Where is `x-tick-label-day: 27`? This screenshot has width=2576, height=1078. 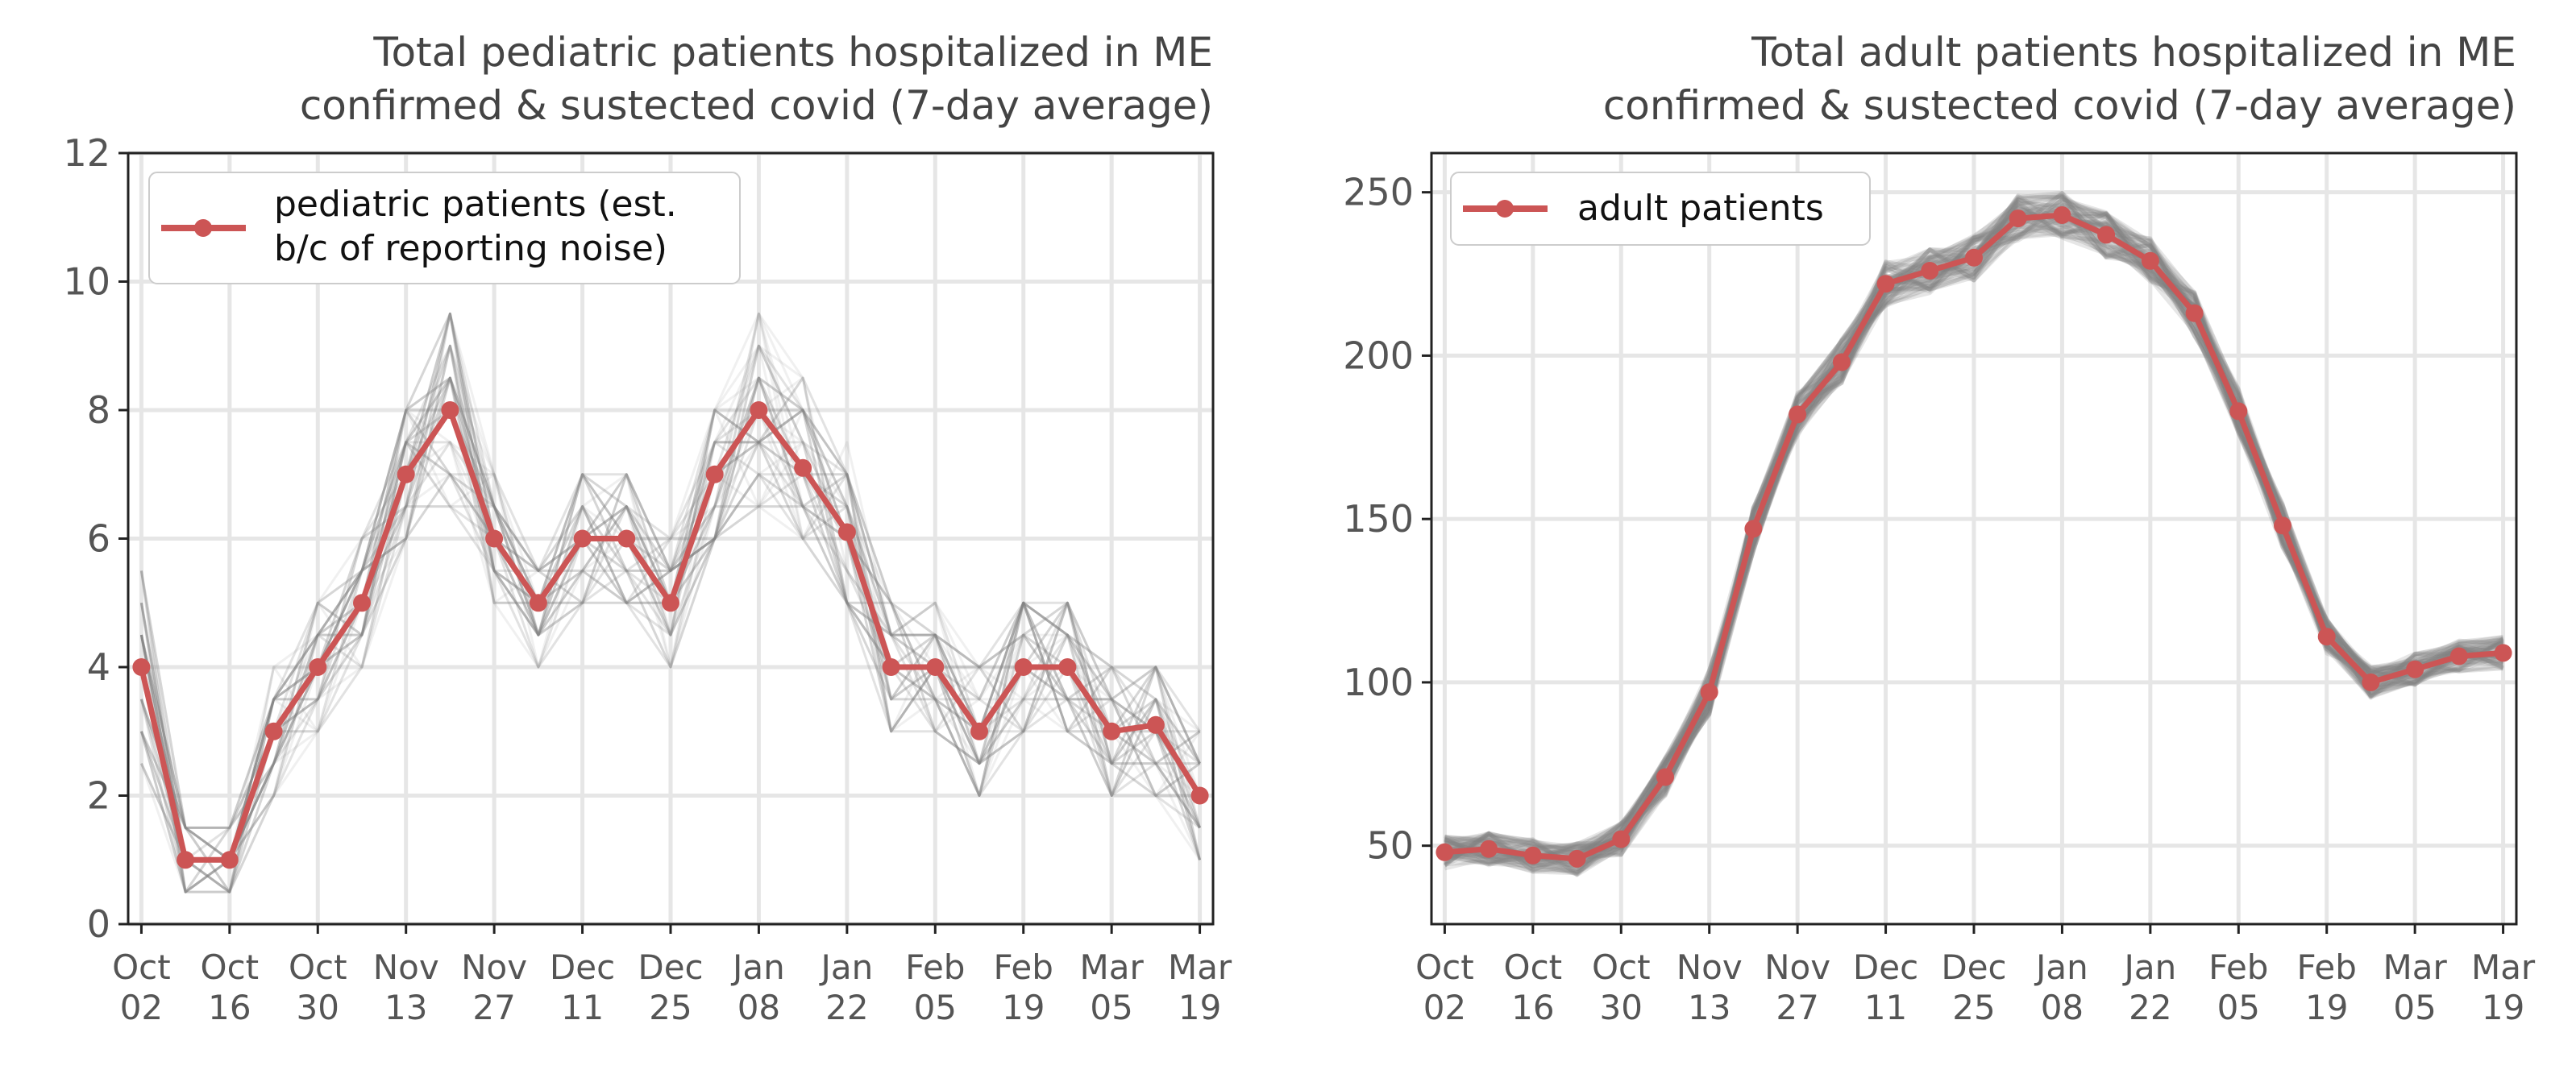 x-tick-label-day: 27 is located at coordinates (1797, 1007).